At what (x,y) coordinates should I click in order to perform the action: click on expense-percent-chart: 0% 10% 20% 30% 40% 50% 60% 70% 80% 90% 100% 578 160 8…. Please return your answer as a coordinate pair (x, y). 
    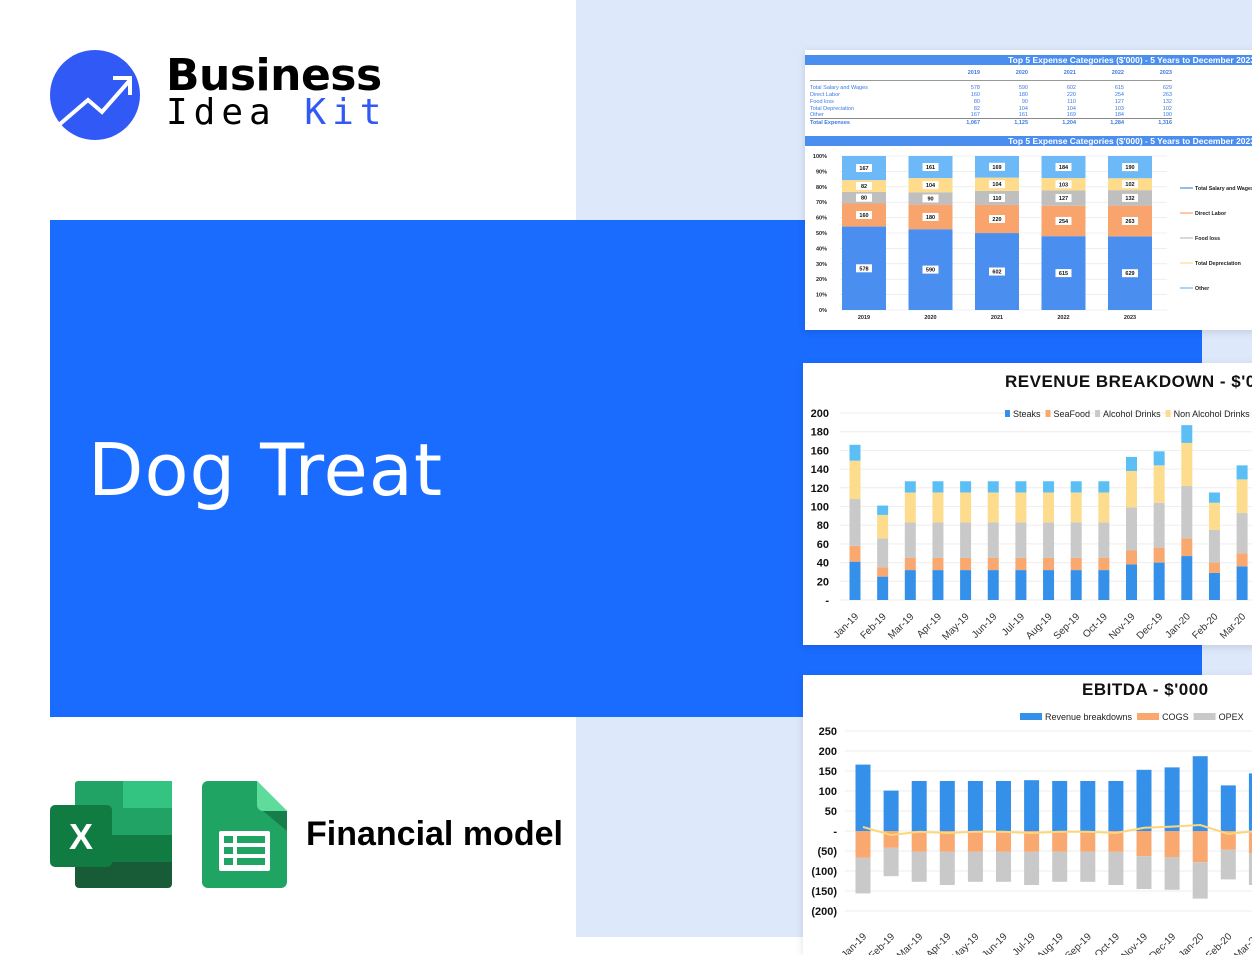
    Looking at the image, I should click on (1032, 237).